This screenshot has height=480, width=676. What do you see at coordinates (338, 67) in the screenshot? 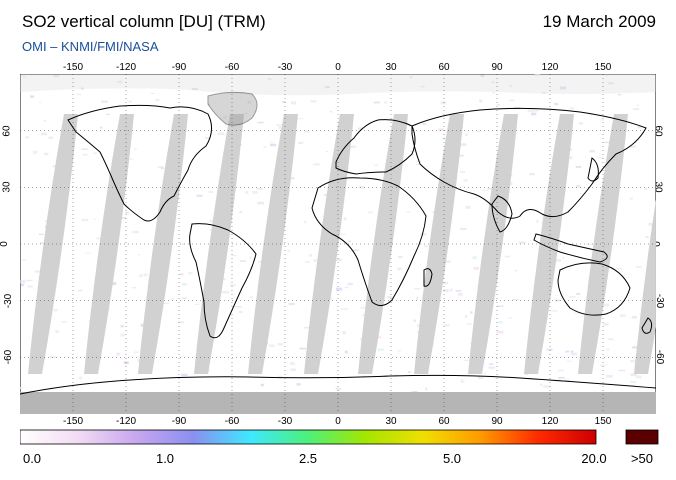
I see `longitude-tick-top-5: 0` at bounding box center [338, 67].